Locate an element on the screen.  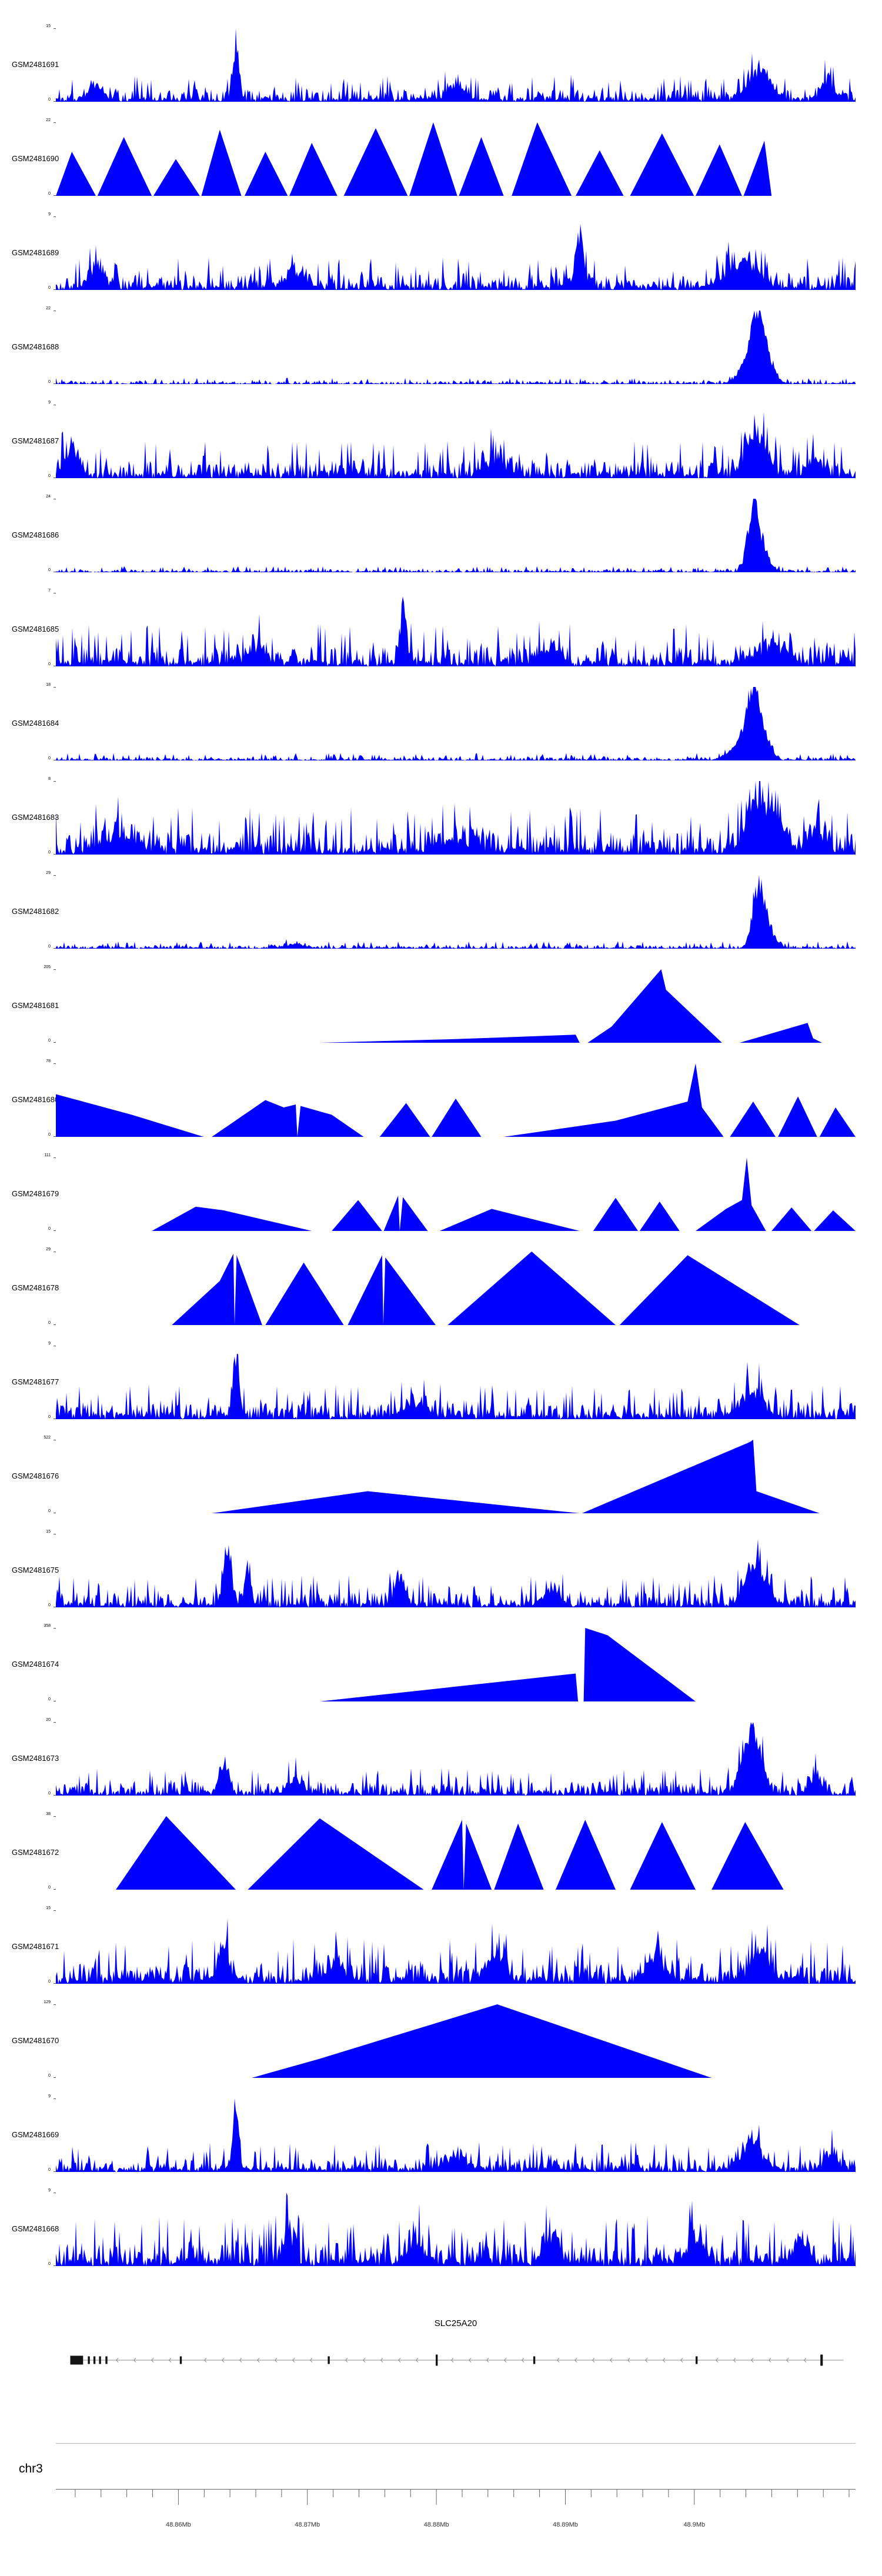
track-label: GSM2481675 is located at coordinates (35, 1570).